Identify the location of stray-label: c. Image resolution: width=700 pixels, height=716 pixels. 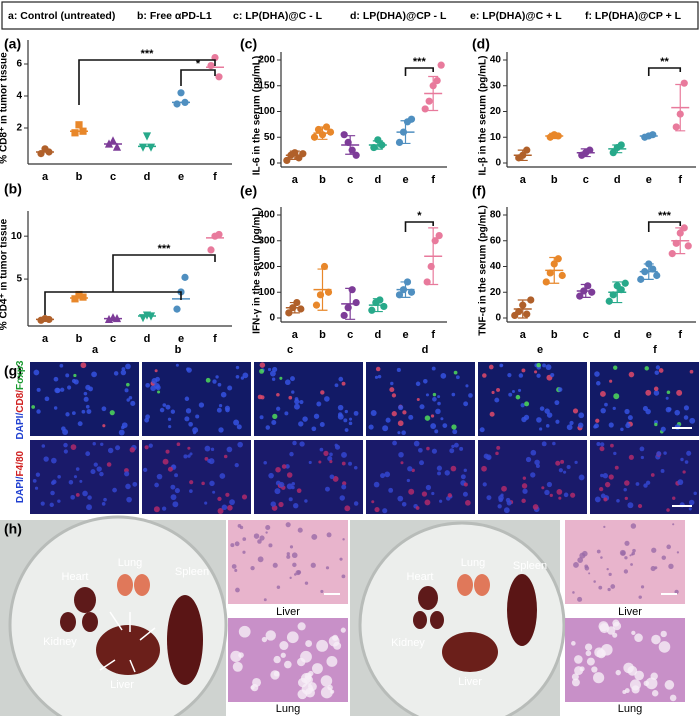
(290, 350).